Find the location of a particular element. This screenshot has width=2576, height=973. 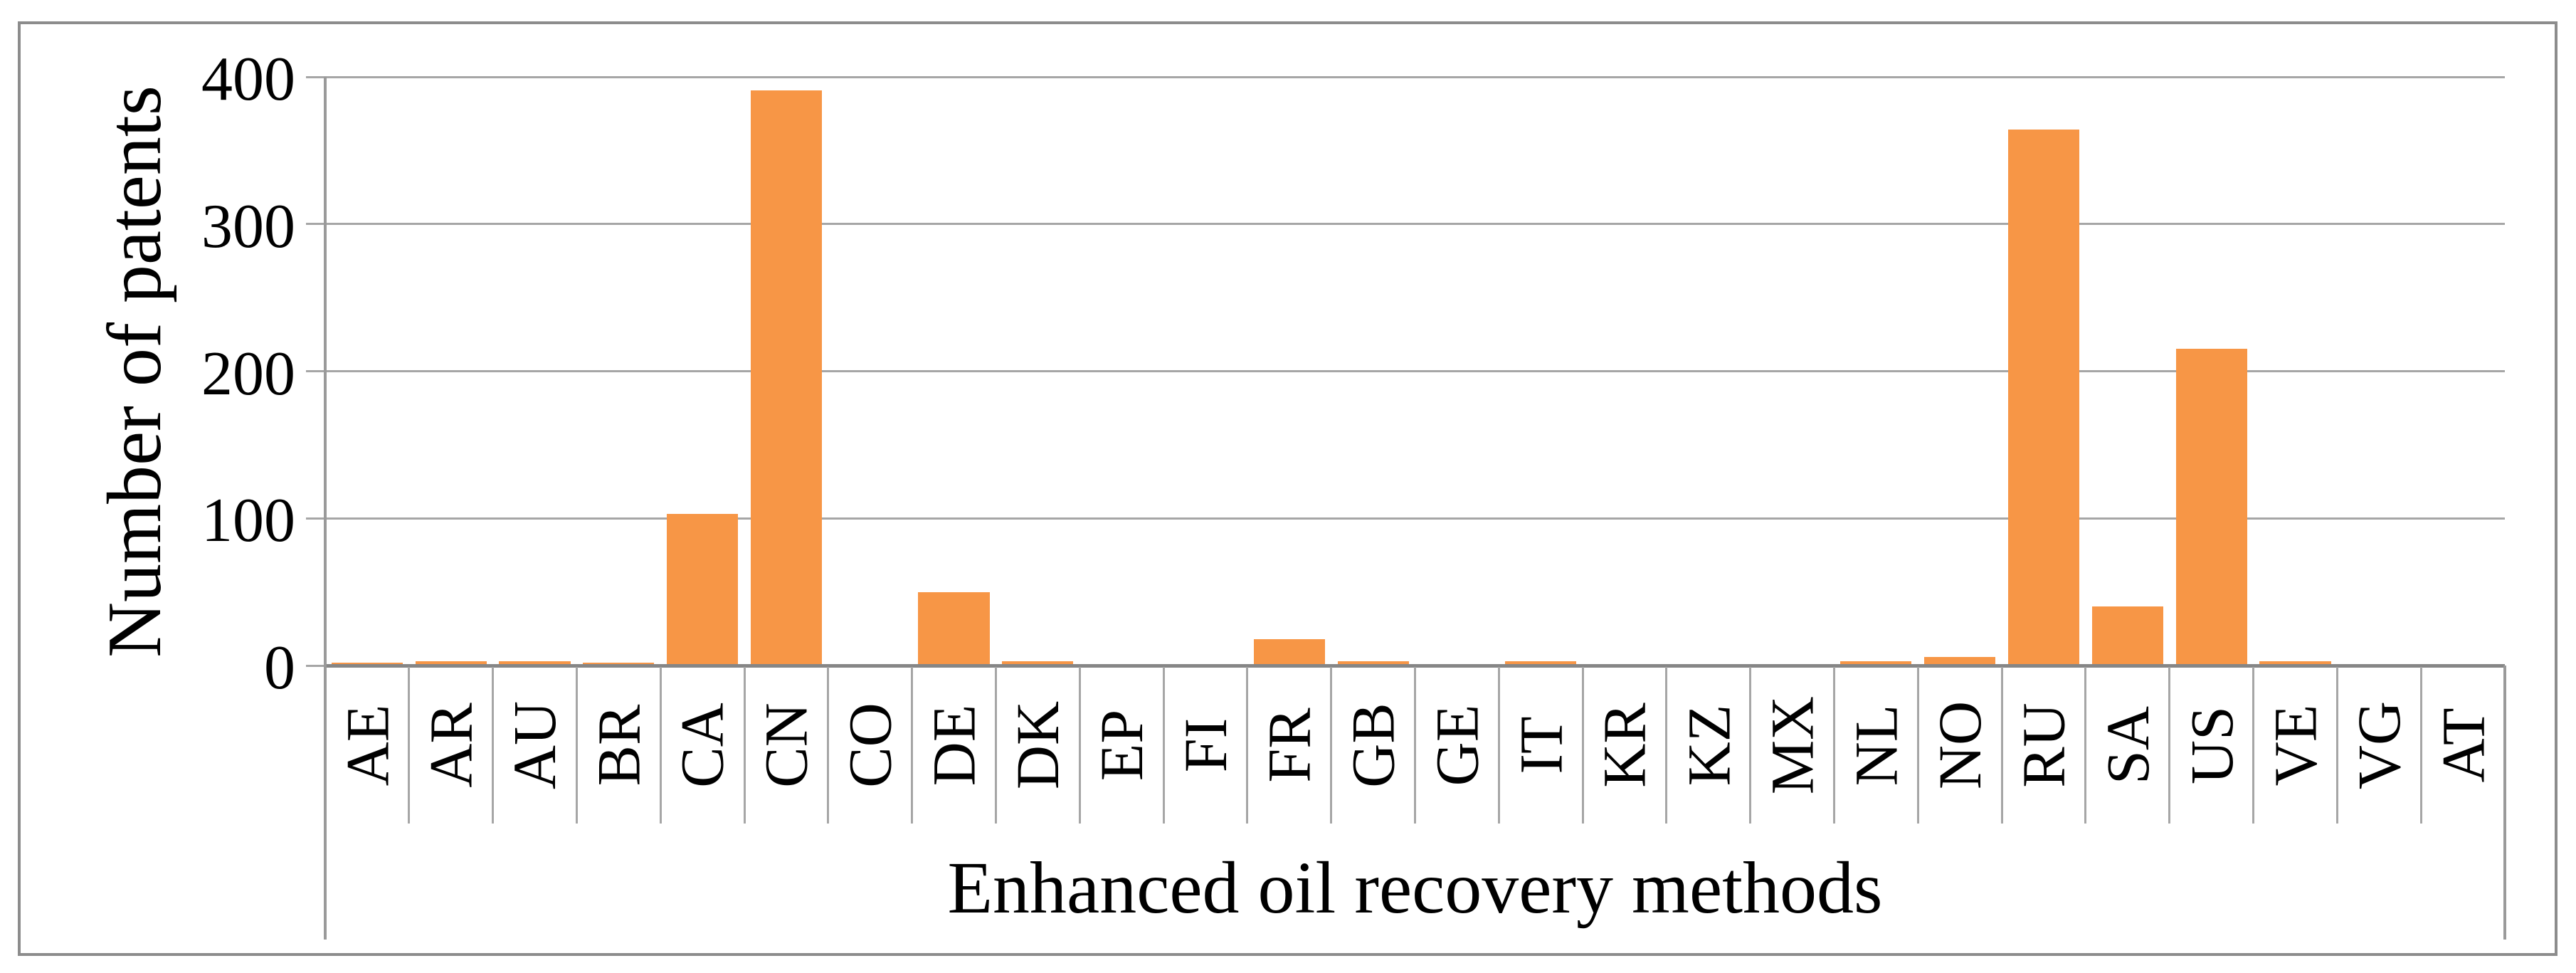

category-cell-NL: NL is located at coordinates (1877, 745).